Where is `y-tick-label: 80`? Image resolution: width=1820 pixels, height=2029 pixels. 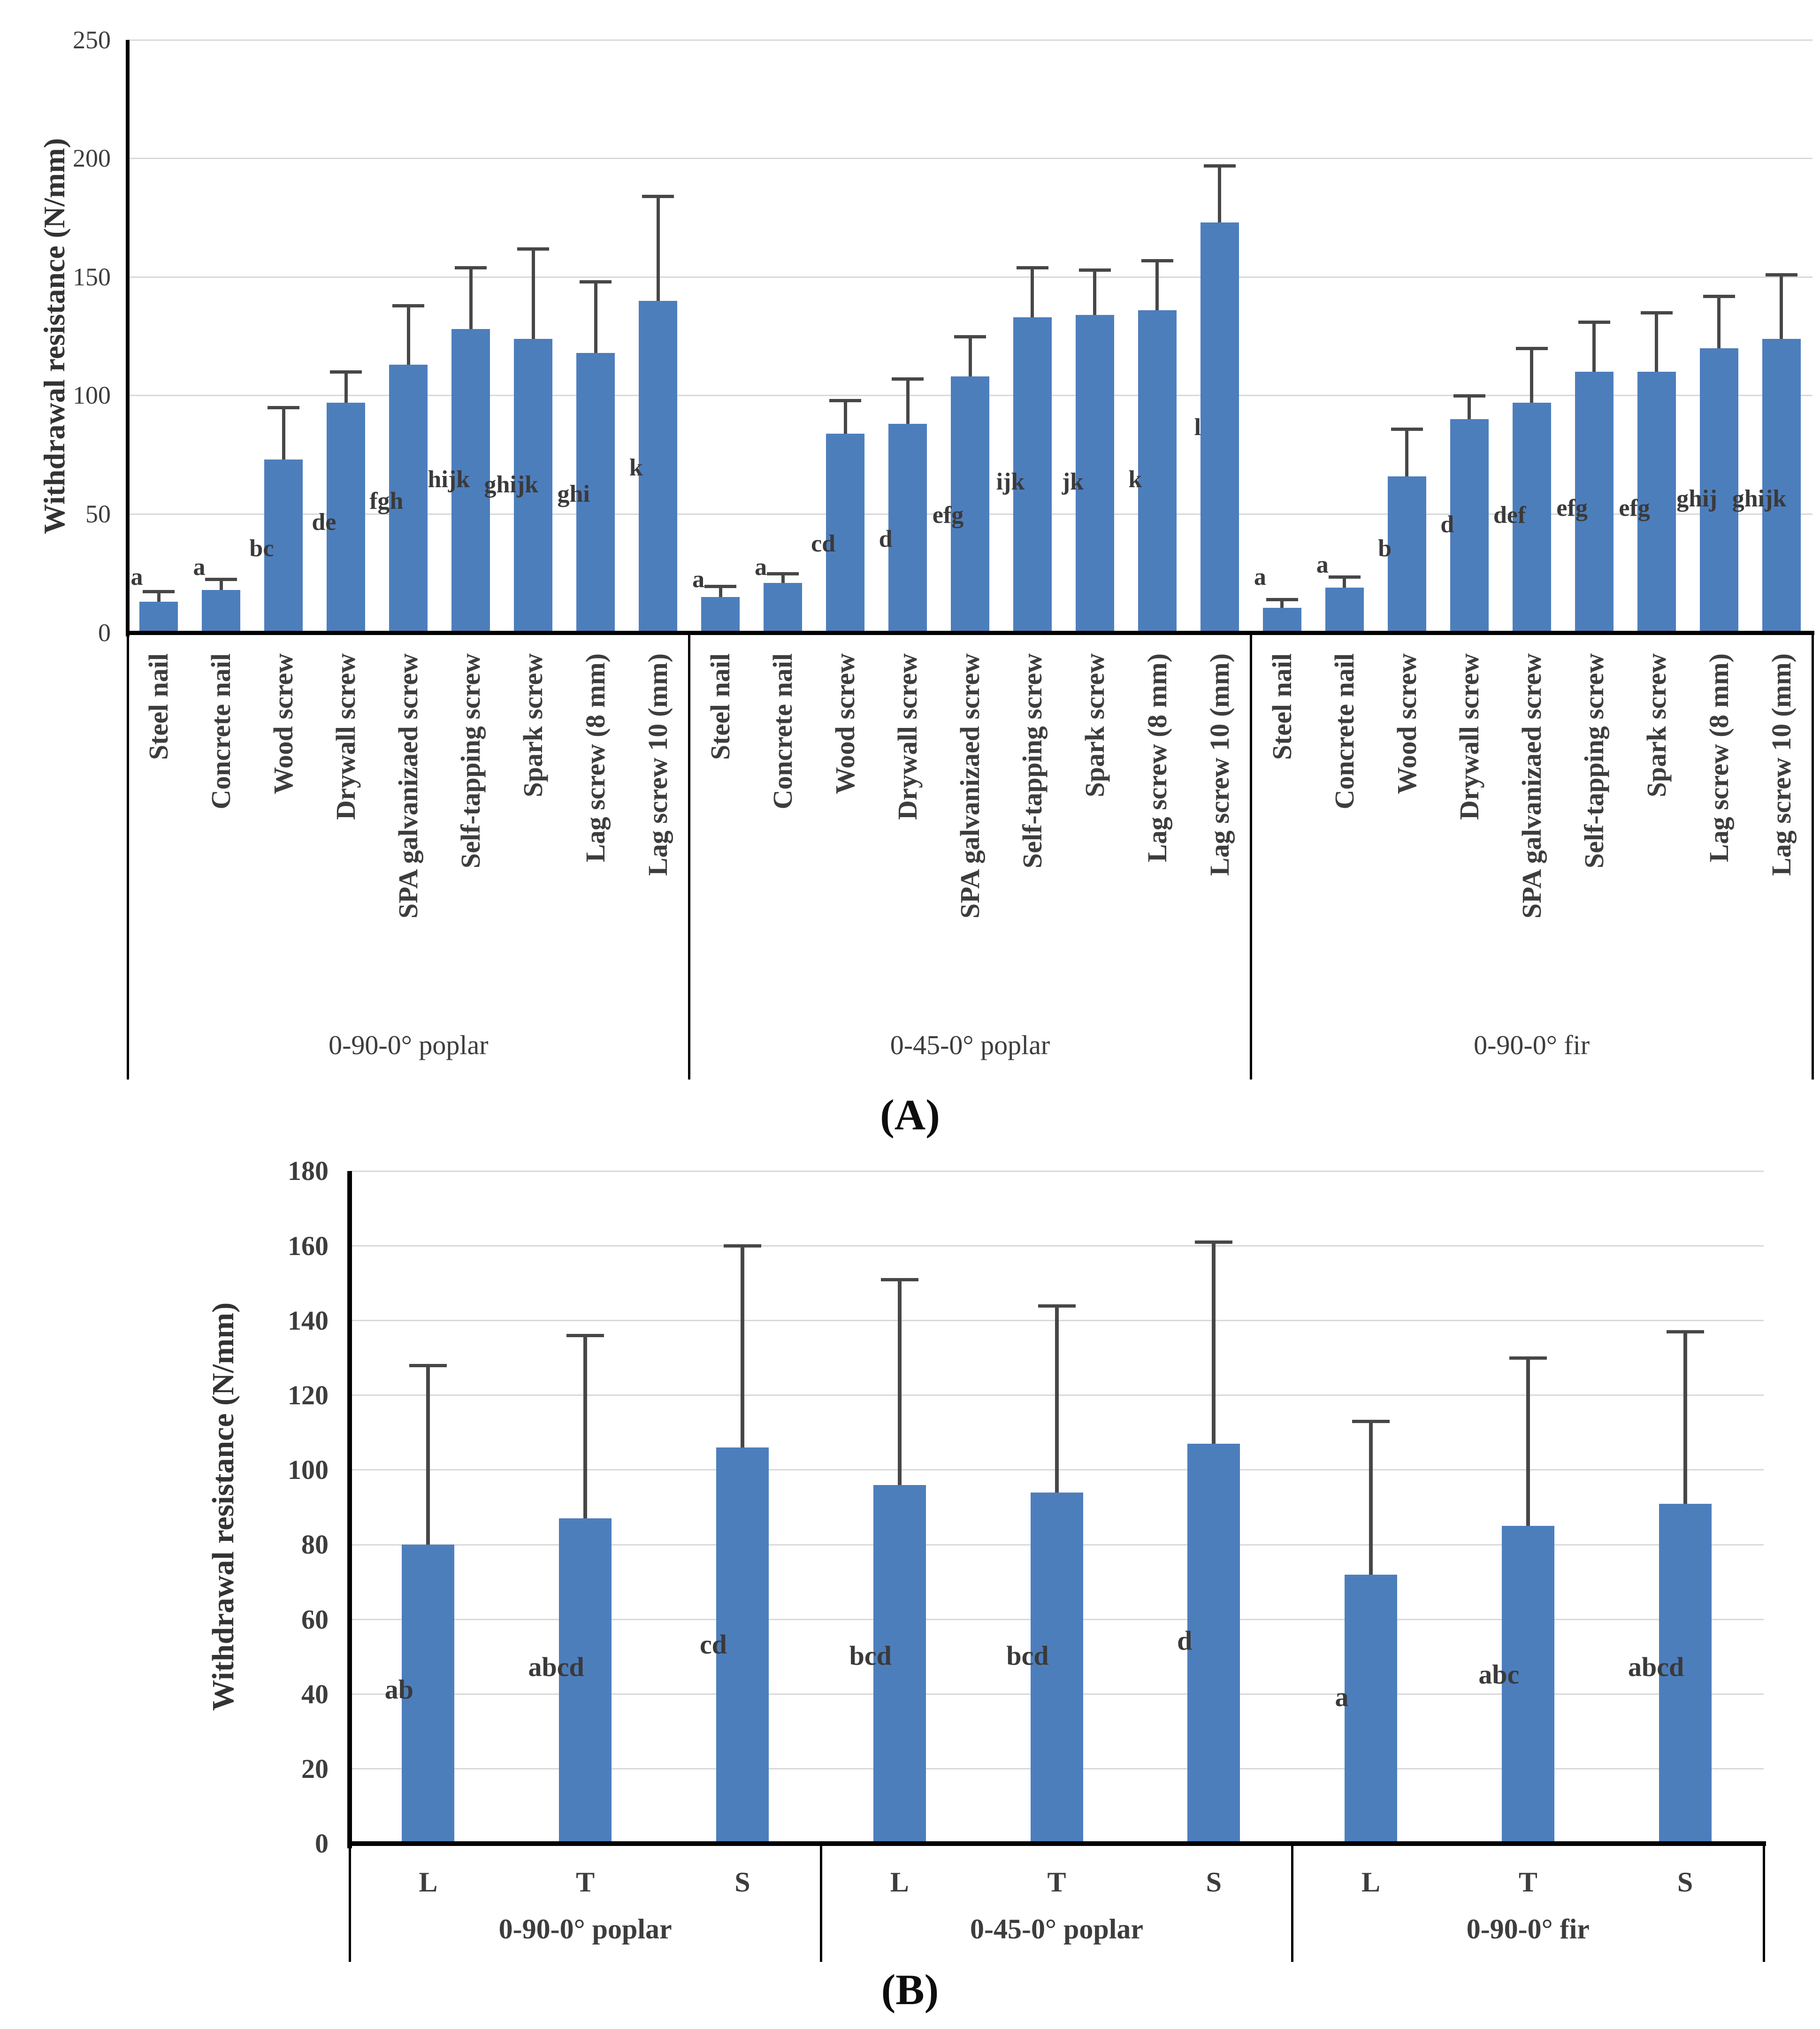 y-tick-label: 80 is located at coordinates (315, 1545).